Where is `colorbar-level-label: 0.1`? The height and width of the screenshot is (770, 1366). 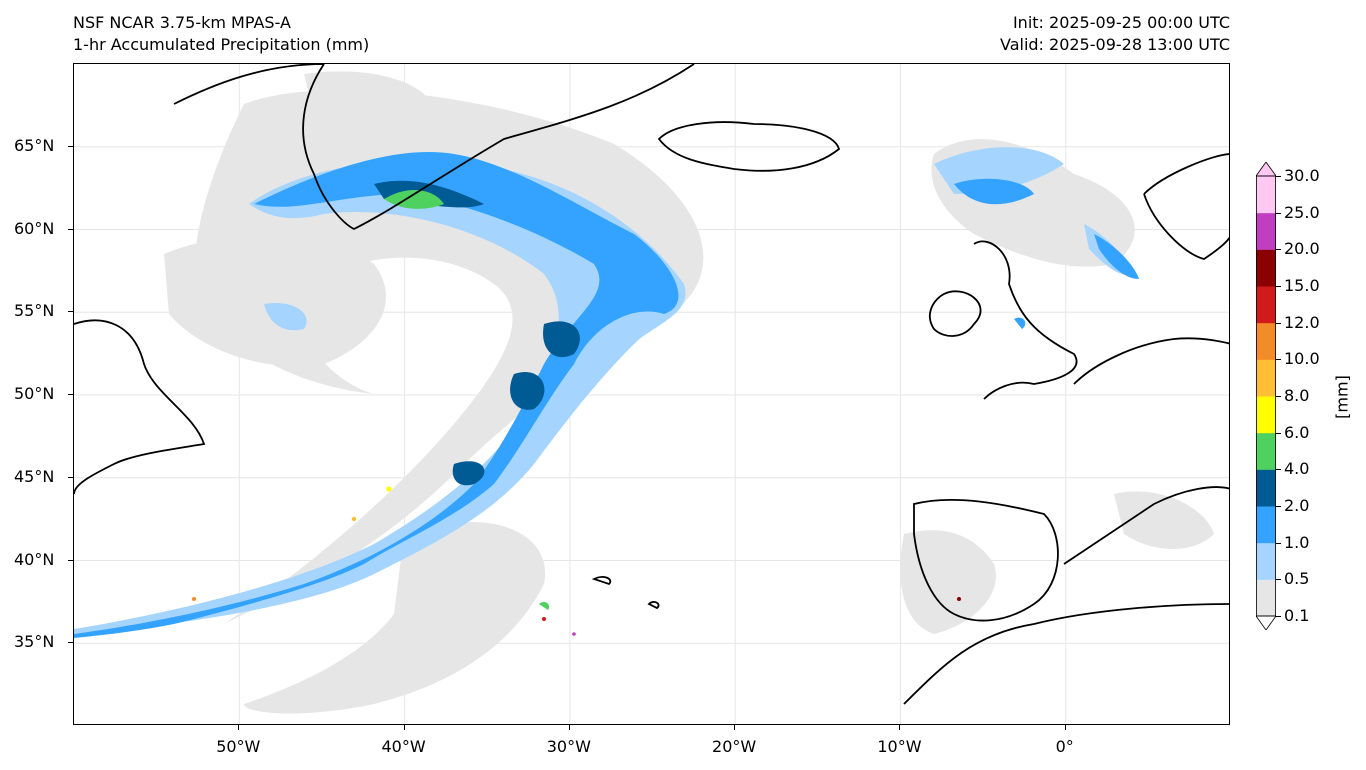 colorbar-level-label: 0.1 is located at coordinates (1297, 615).